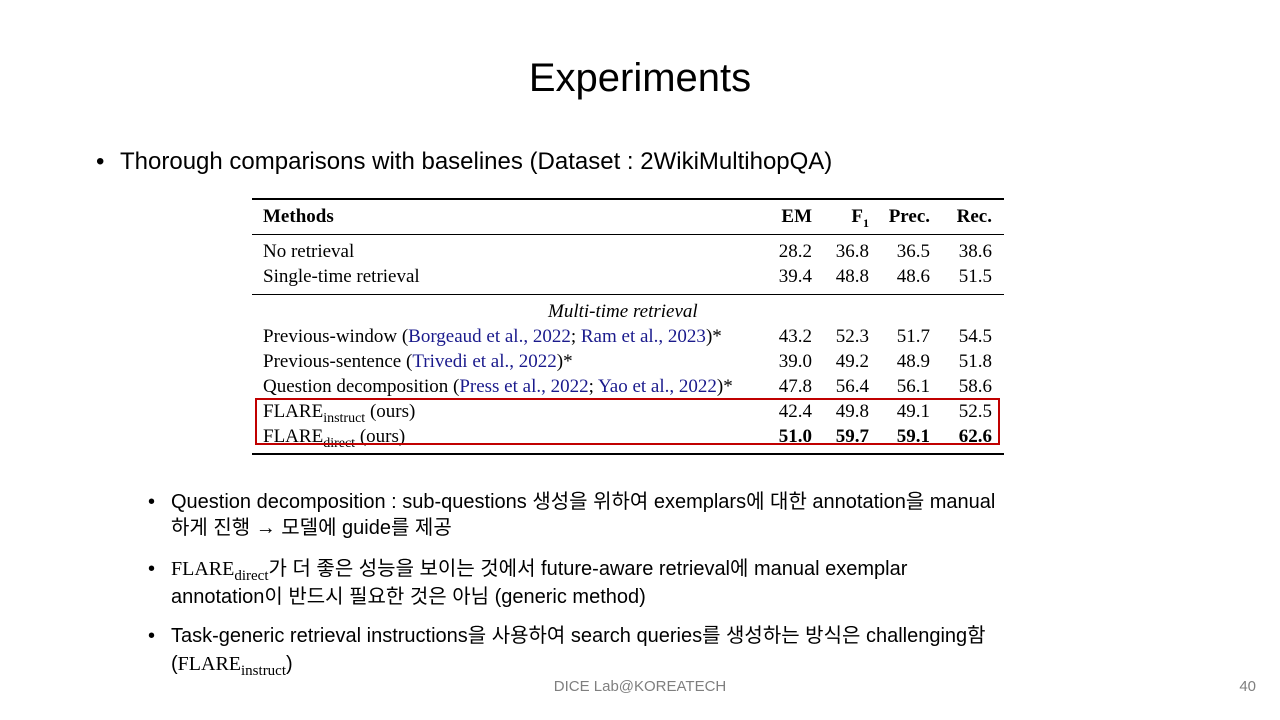 This screenshot has width=1280, height=720. I want to click on row-rec: 58.6, so click(975, 386).